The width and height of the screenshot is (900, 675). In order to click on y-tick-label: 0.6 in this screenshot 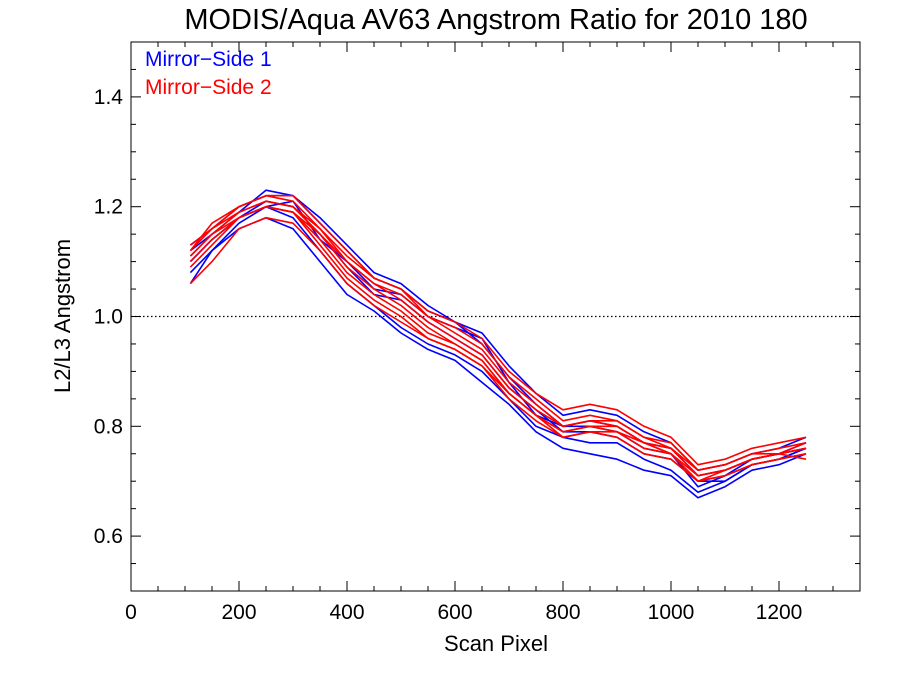, I will do `click(108, 536)`.